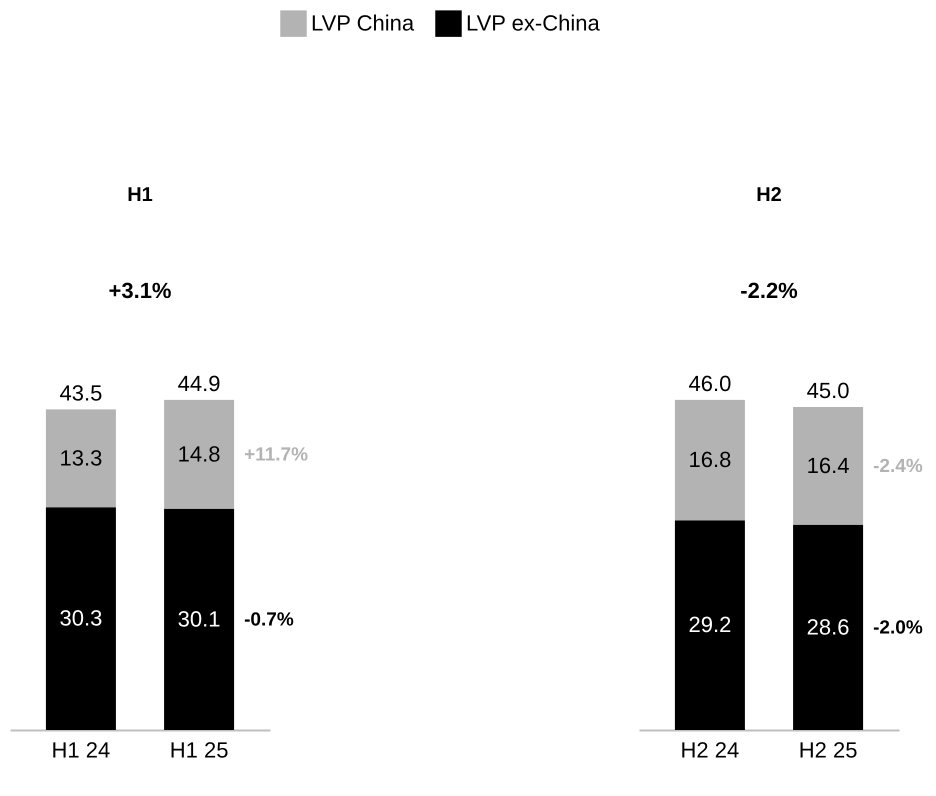 This screenshot has width=936, height=796. Describe the element at coordinates (199, 383) in the screenshot. I see `total-label: 44.9` at that location.